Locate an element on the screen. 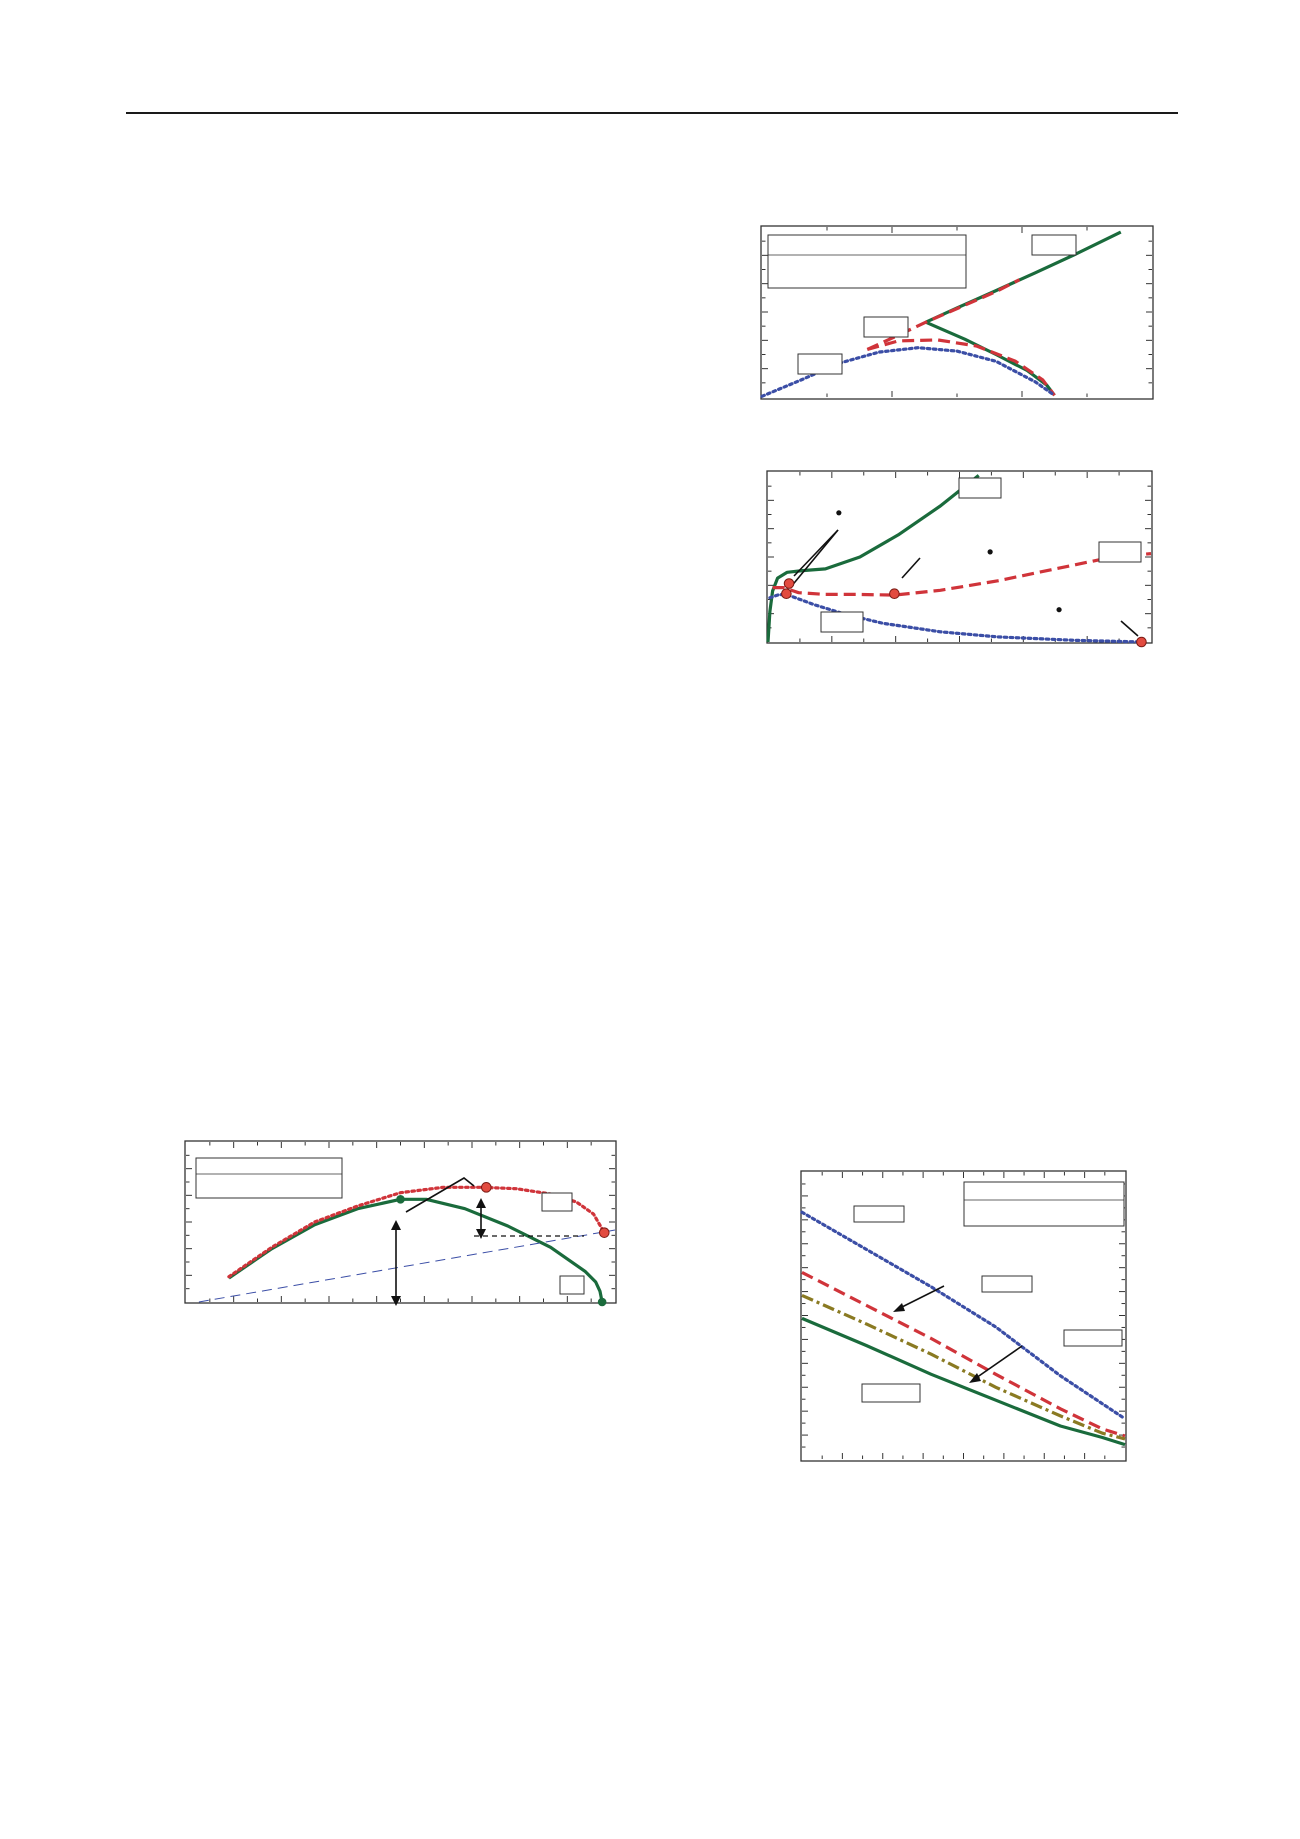 The height and width of the screenshot is (1839, 1300). figure-d is located at coordinates (963, 1316).